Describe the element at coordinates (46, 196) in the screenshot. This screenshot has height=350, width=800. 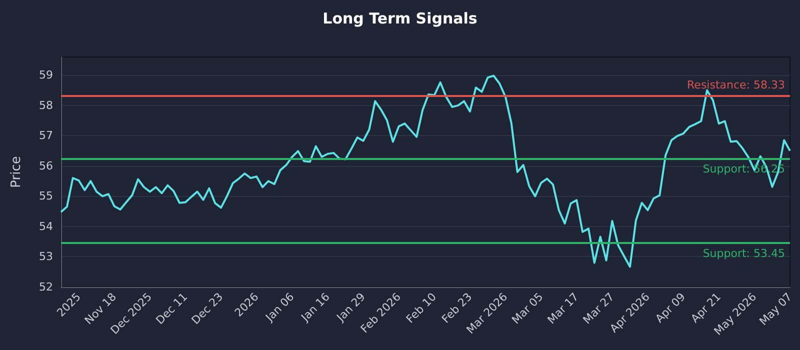
I see `y-tick-label: 55` at that location.